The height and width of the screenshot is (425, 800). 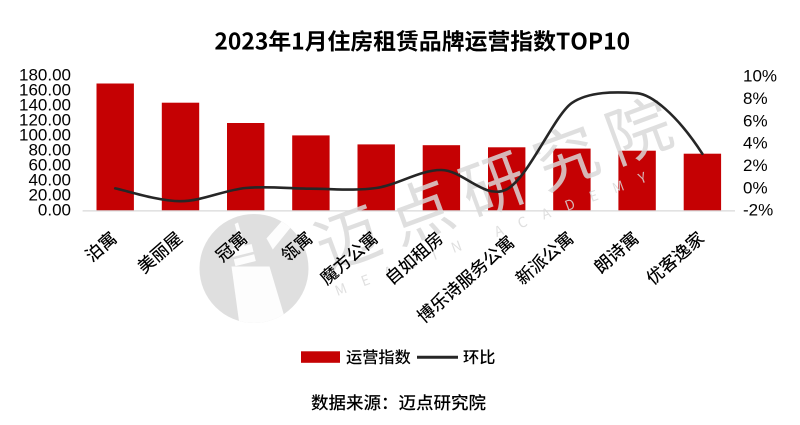 I want to click on svg-text: 20.00, so click(x=49, y=195).